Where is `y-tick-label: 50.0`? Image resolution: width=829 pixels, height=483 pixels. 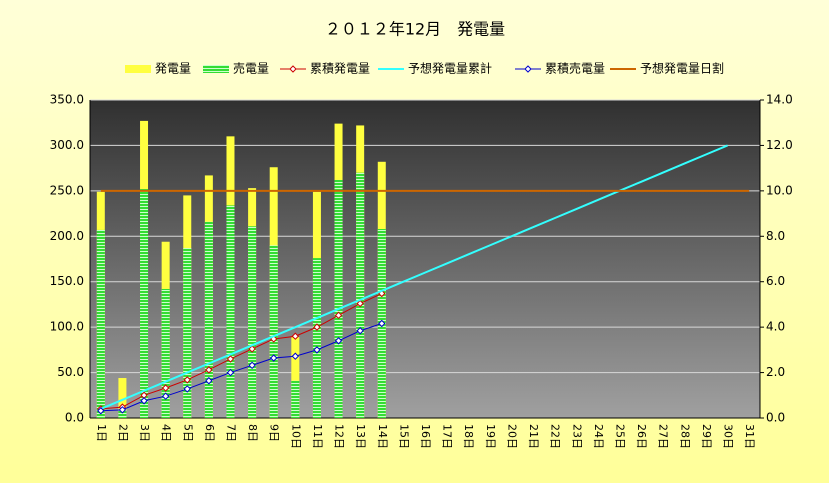
y-tick-label: 50.0 is located at coordinates (70, 372).